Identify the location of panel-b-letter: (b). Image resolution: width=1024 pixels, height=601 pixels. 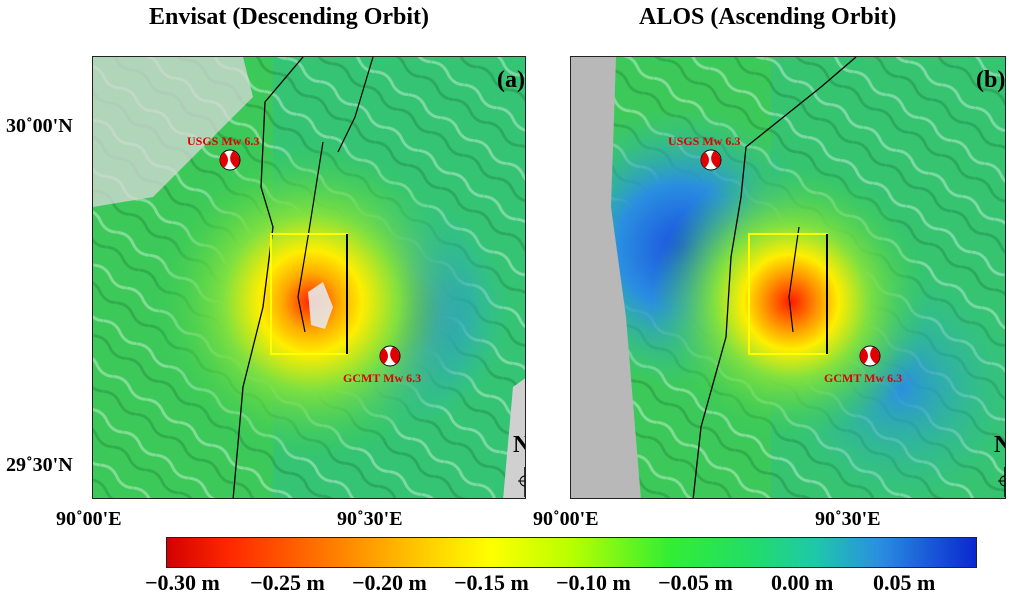
(991, 80).